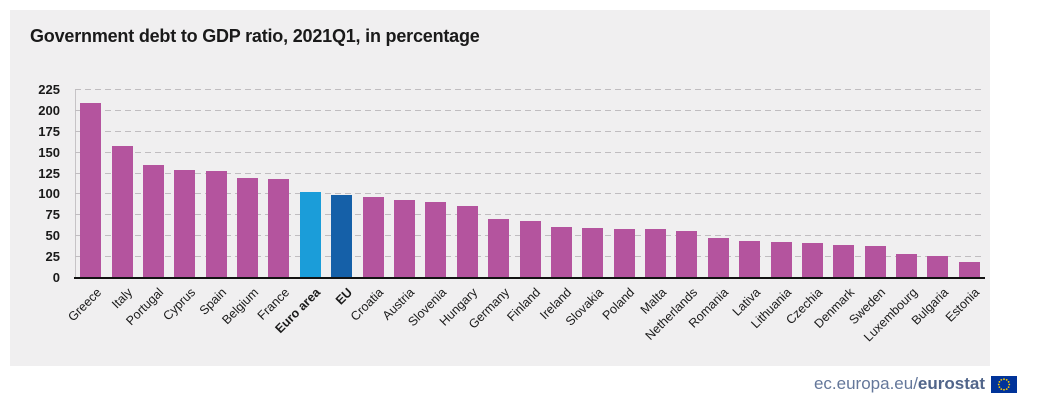 The image size is (1042, 409). Describe the element at coordinates (49, 89) in the screenshot. I see `y-tick-label-225: 225` at that location.